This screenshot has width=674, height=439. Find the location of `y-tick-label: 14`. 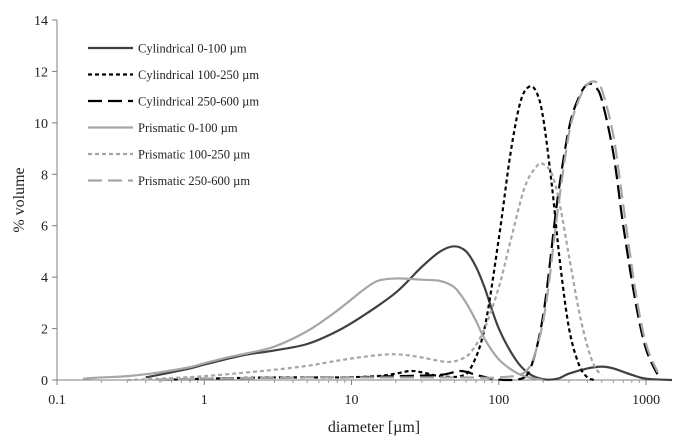

y-tick-label: 14 is located at coordinates (41, 21).